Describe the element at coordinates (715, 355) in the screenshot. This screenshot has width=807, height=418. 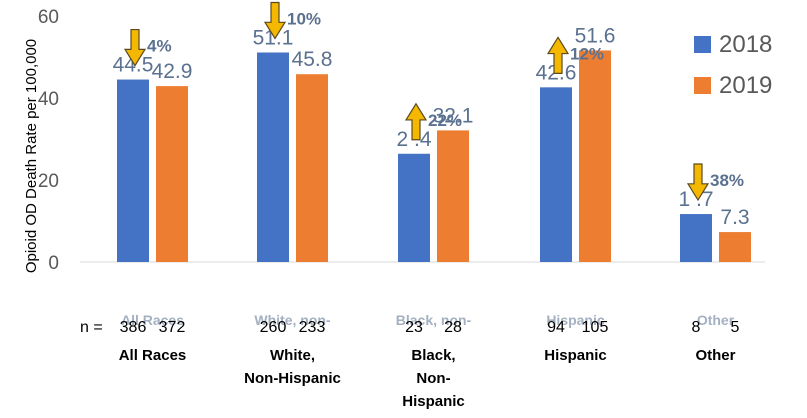
I see `category-label: Other` at that location.